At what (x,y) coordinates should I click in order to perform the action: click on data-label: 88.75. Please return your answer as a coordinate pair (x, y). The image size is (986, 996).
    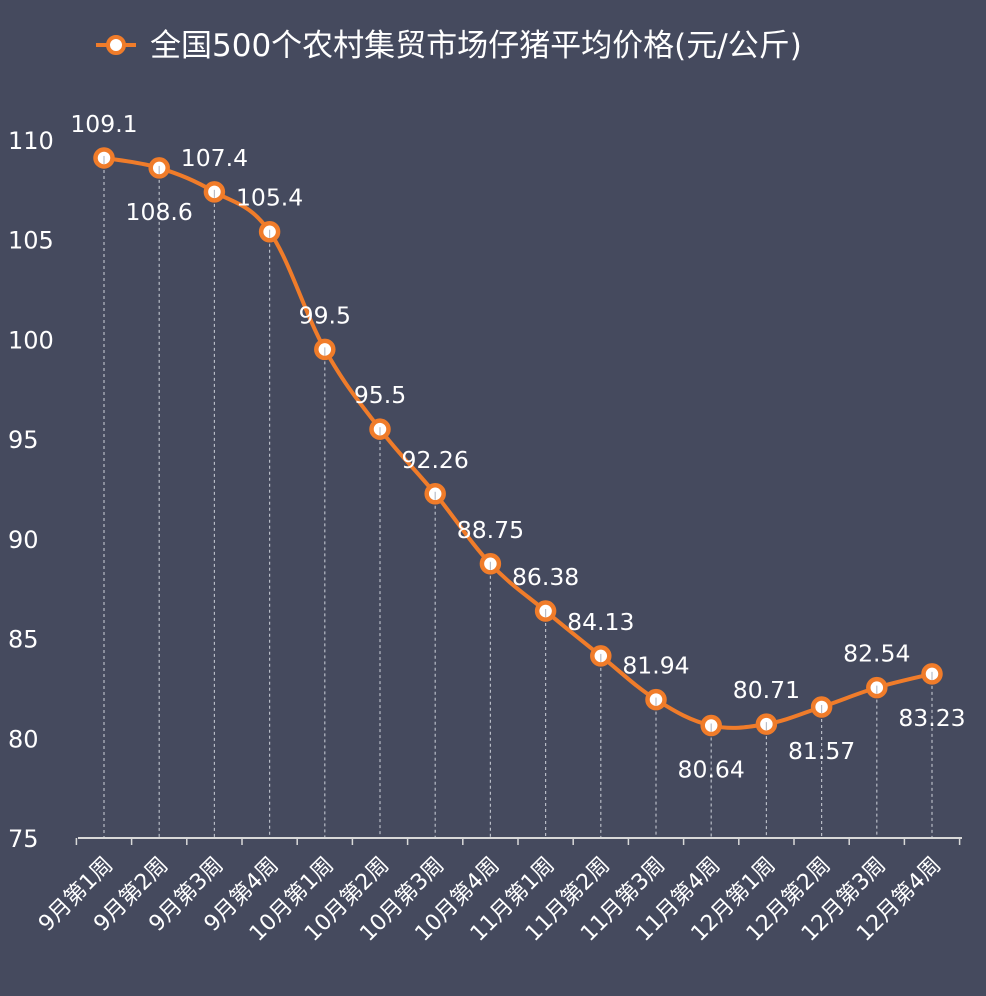
    Looking at the image, I should click on (490, 530).